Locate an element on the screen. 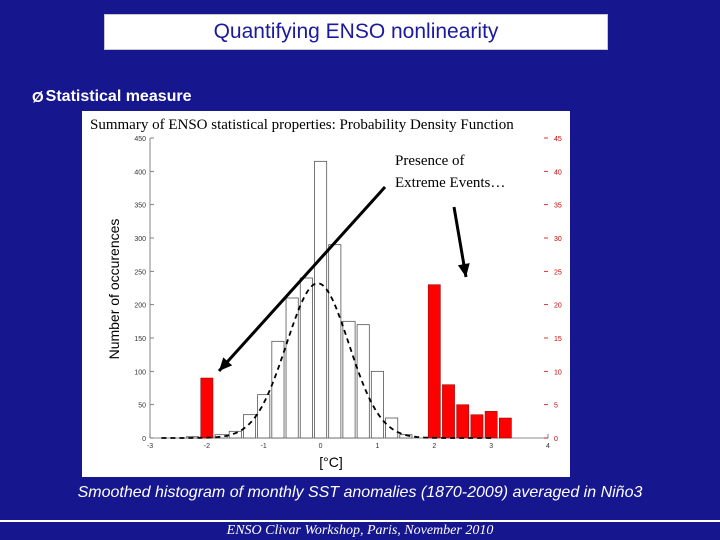 This screenshot has height=540, width=720. left-tick-label: 150 is located at coordinates (140, 339).